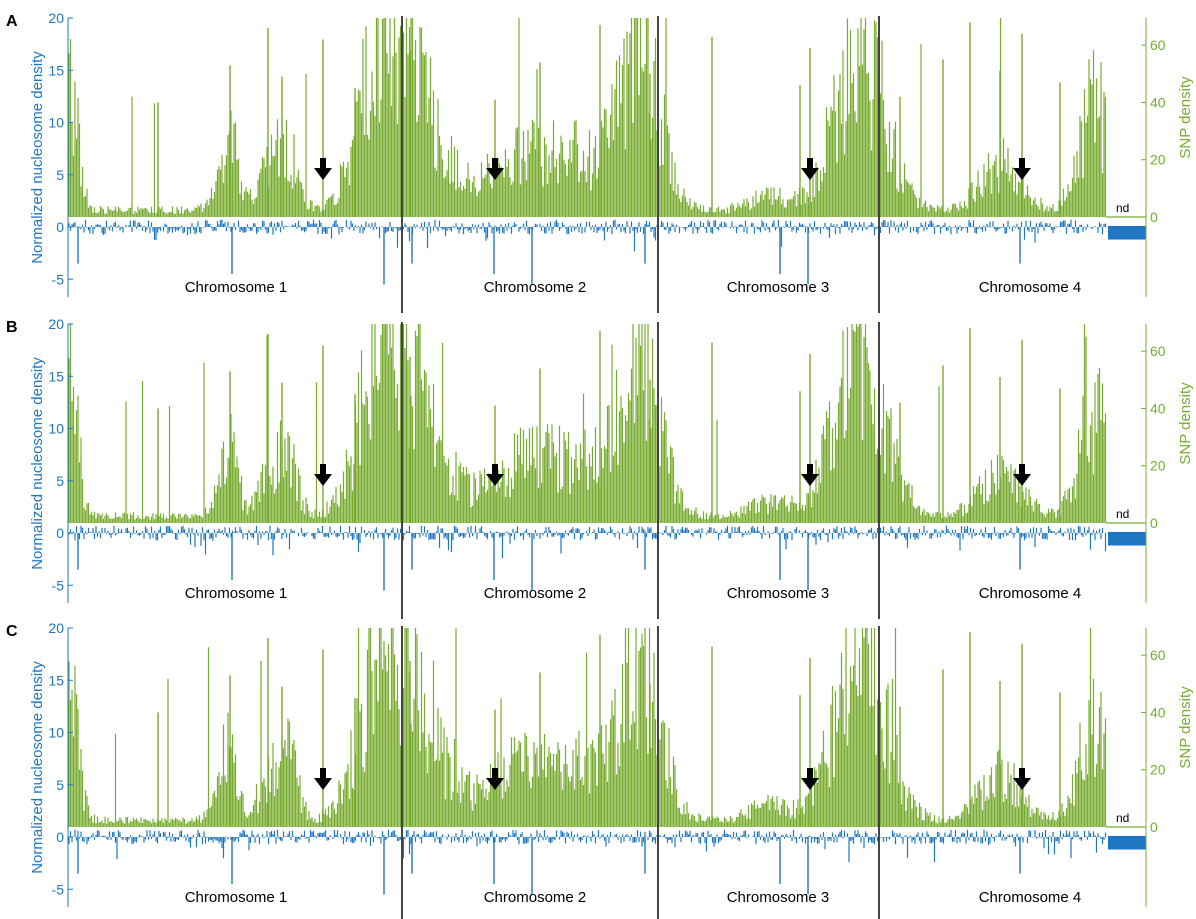 The image size is (1196, 919). Describe the element at coordinates (12, 631) in the screenshot. I see `panel-letter: C` at that location.